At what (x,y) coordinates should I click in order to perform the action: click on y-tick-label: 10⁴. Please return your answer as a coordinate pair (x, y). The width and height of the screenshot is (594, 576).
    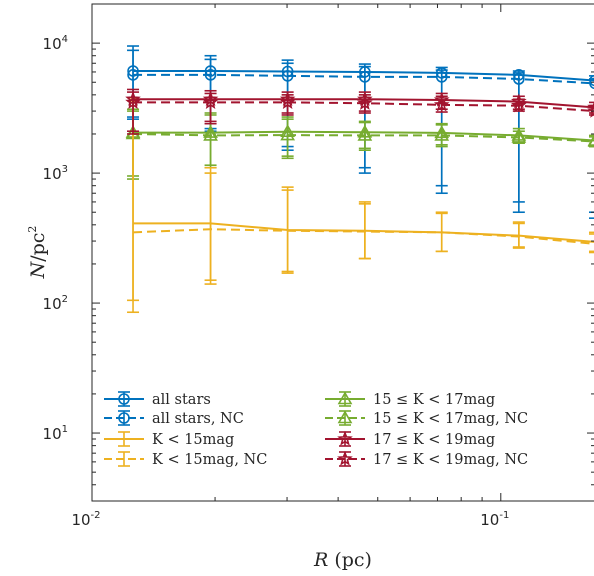
    Looking at the image, I should click on (55, 43).